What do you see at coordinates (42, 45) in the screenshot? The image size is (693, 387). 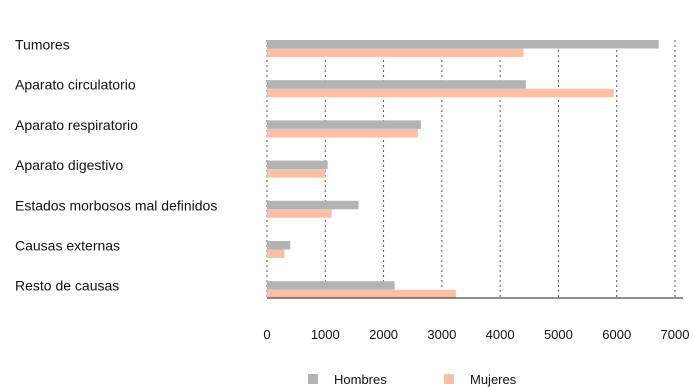 I see `category-label: Tumores` at bounding box center [42, 45].